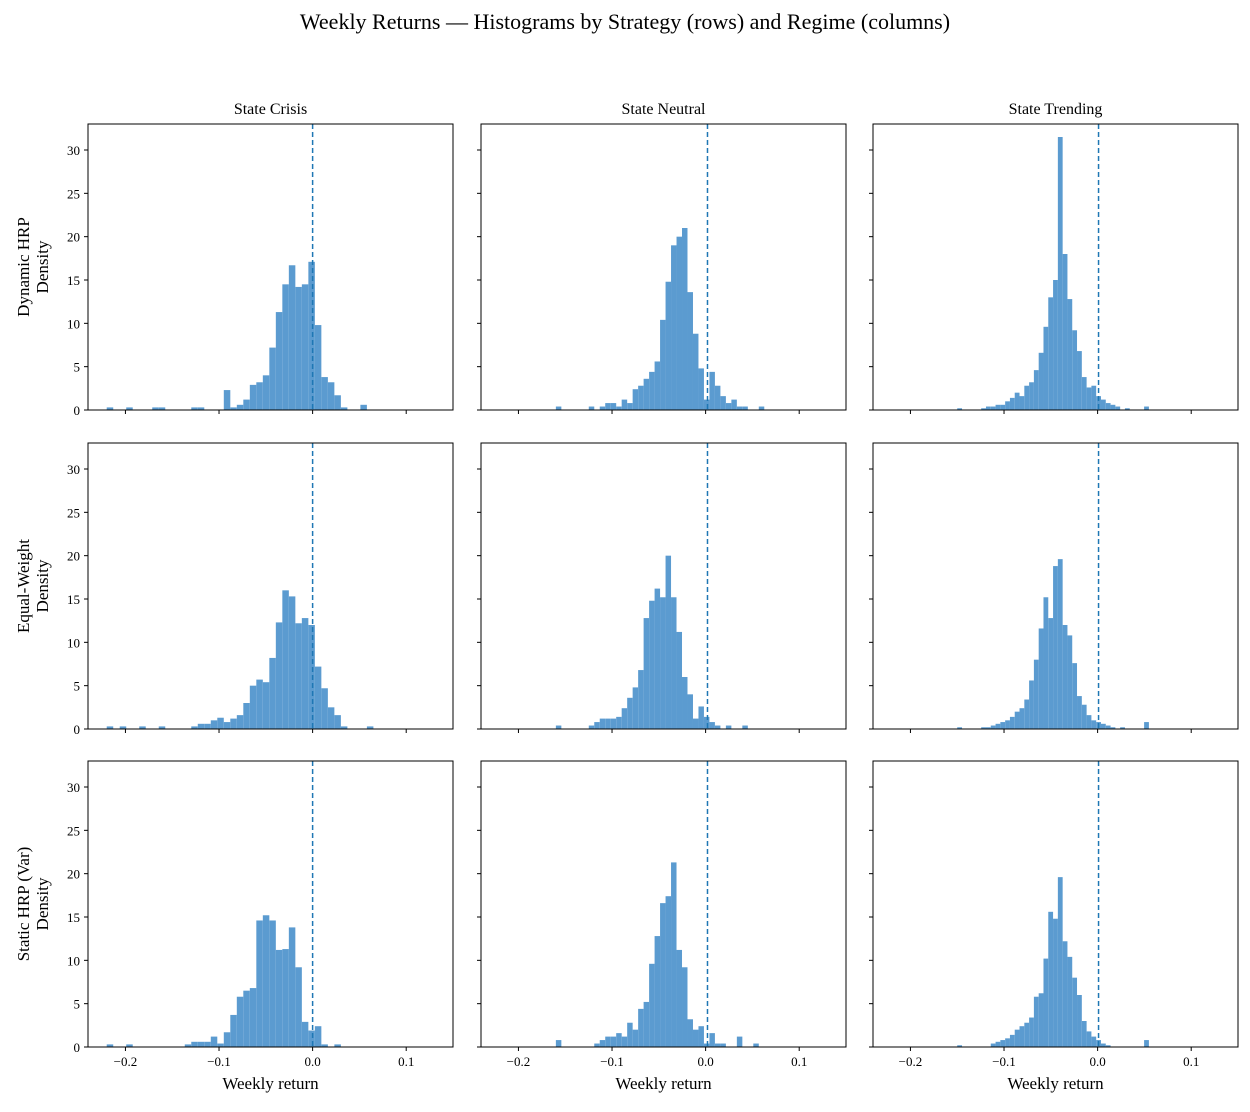 Image resolution: width=1250 pixels, height=1112 pixels. What do you see at coordinates (236, 335) in the screenshot?
I see `histogram-bars` at bounding box center [236, 335].